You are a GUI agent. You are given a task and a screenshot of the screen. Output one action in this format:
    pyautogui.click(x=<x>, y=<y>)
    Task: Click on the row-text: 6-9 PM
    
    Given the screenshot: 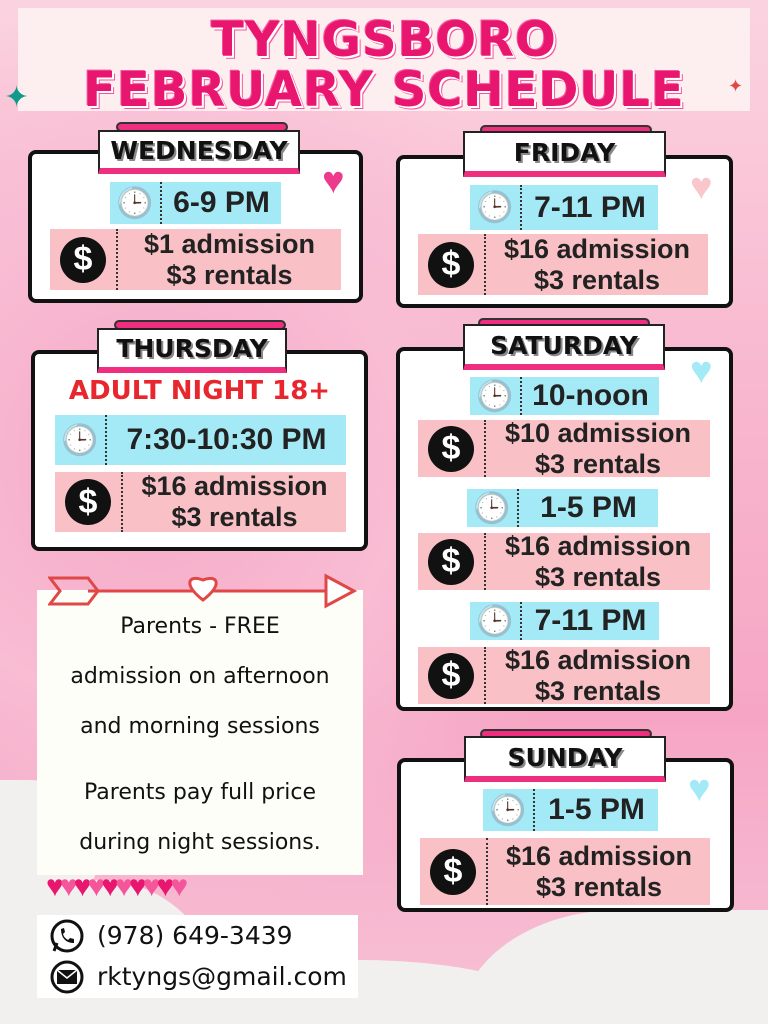 What is the action you would take?
    pyautogui.click(x=221, y=202)
    